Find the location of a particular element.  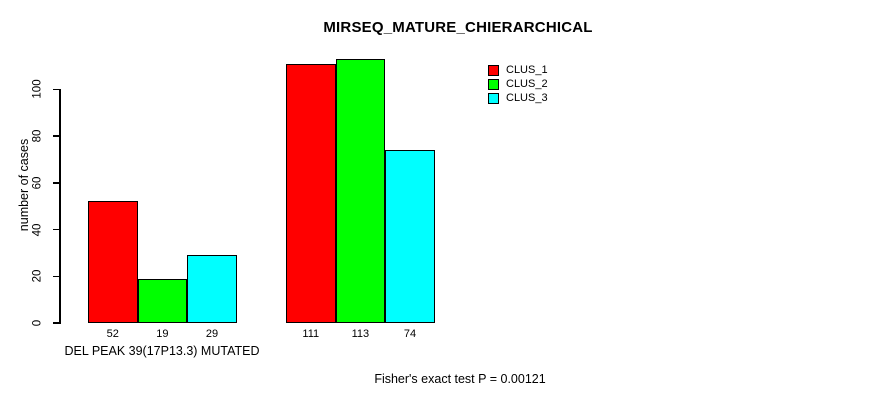

legend-swatch-cyan-icon is located at coordinates (493, 98).